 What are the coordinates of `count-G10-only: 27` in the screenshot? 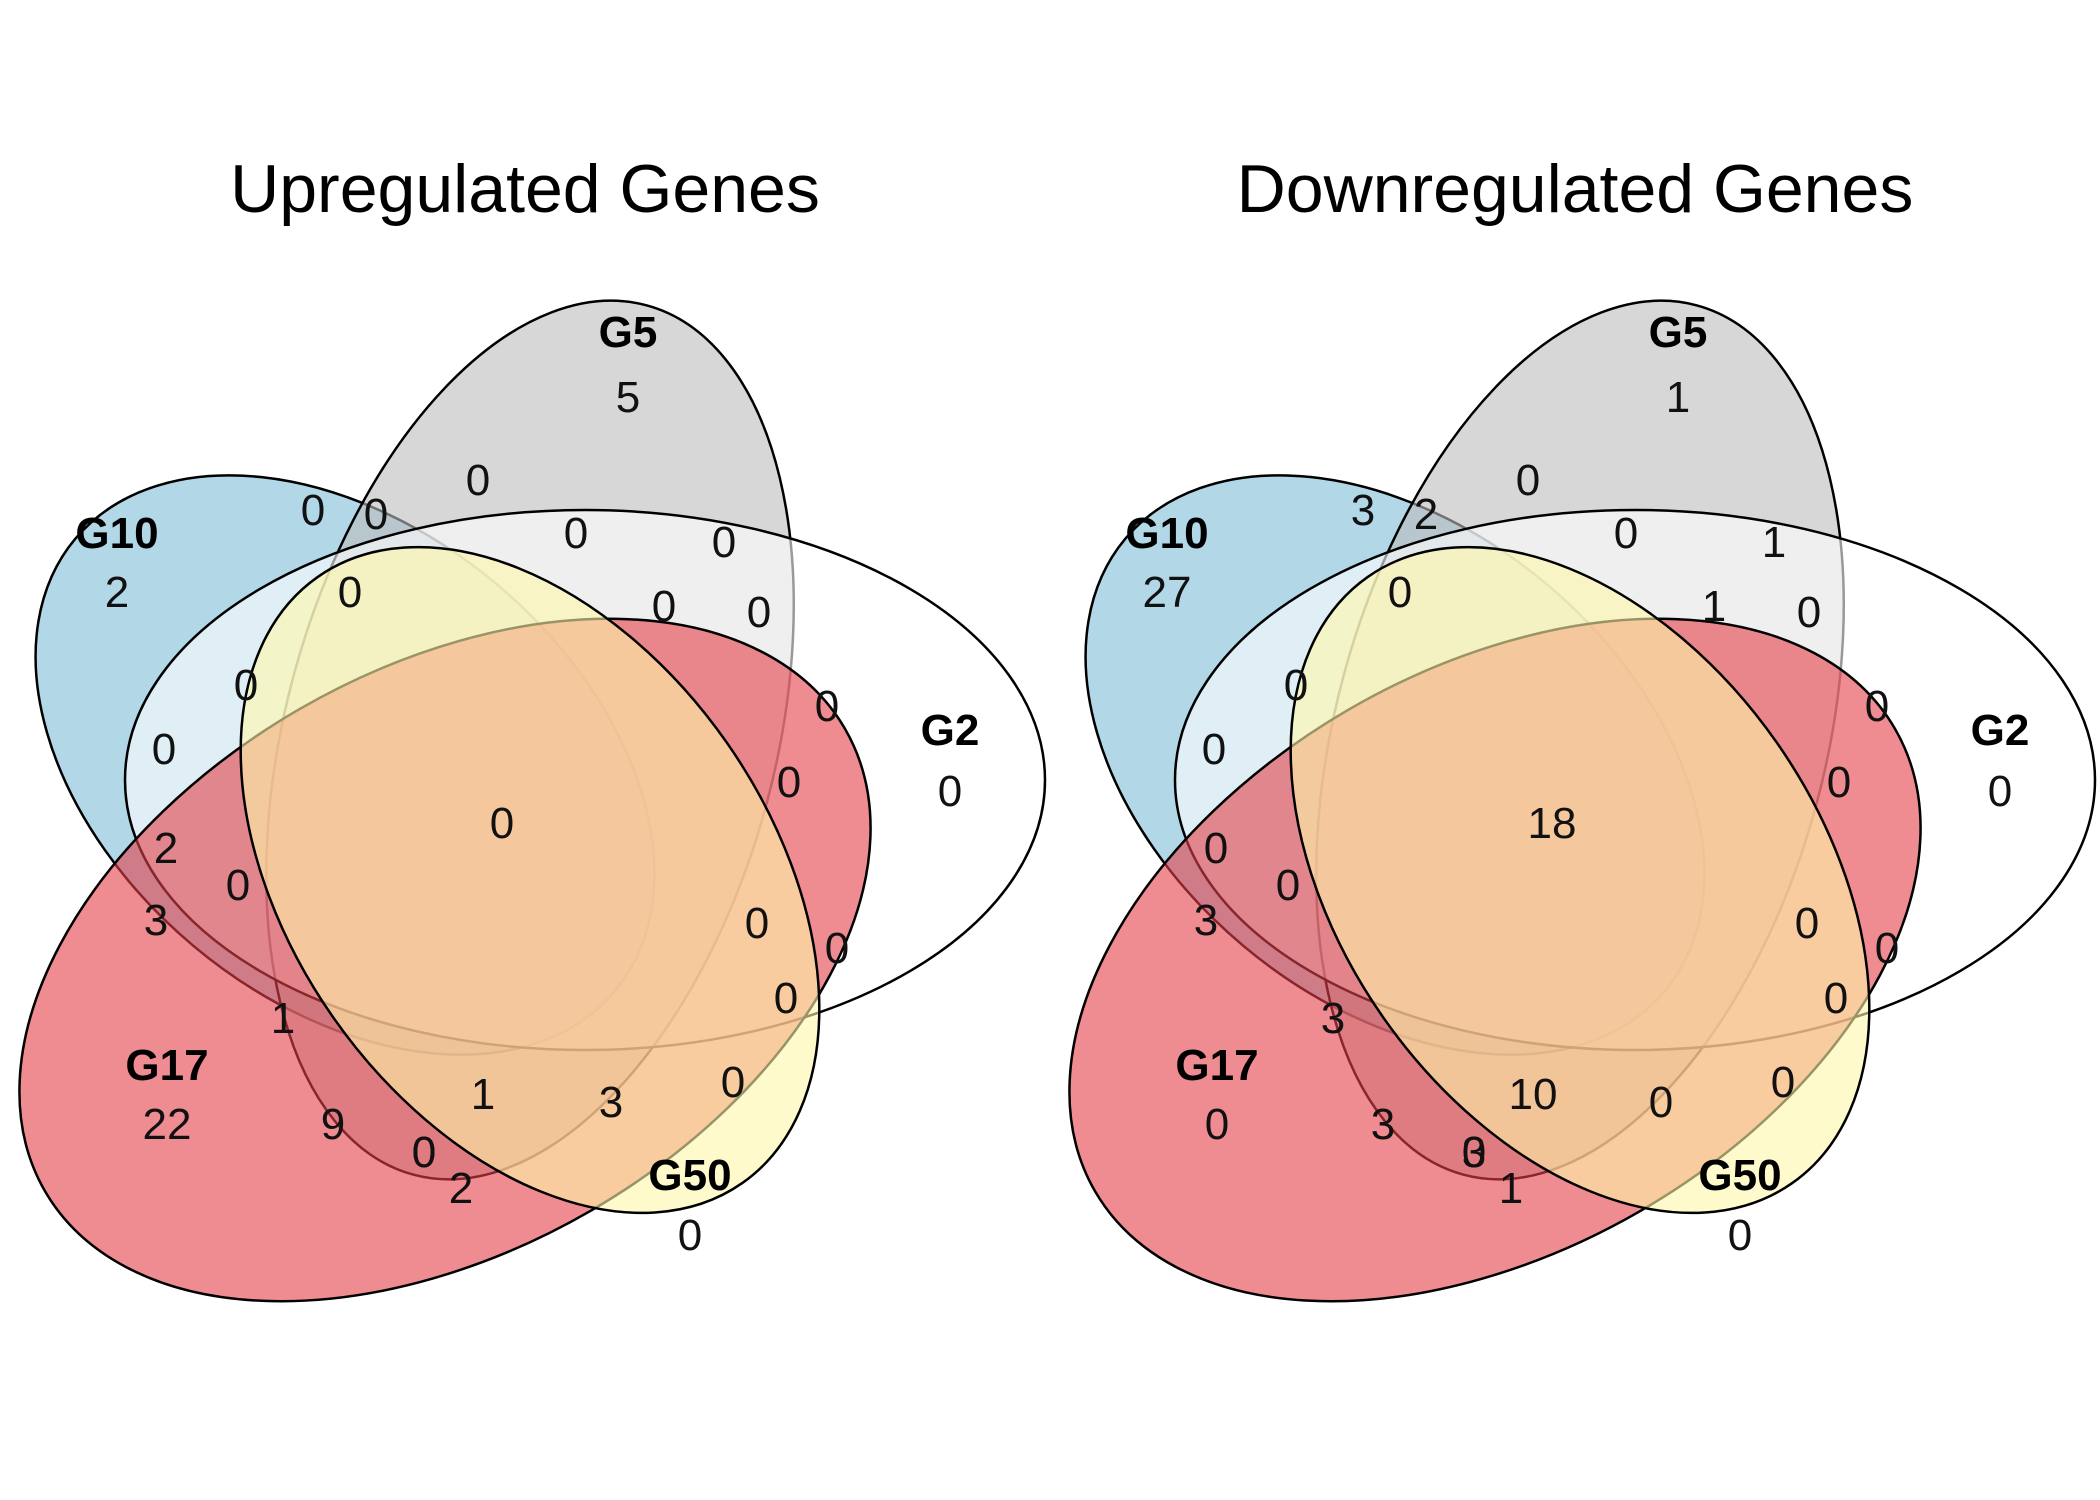 It's located at (1167, 592).